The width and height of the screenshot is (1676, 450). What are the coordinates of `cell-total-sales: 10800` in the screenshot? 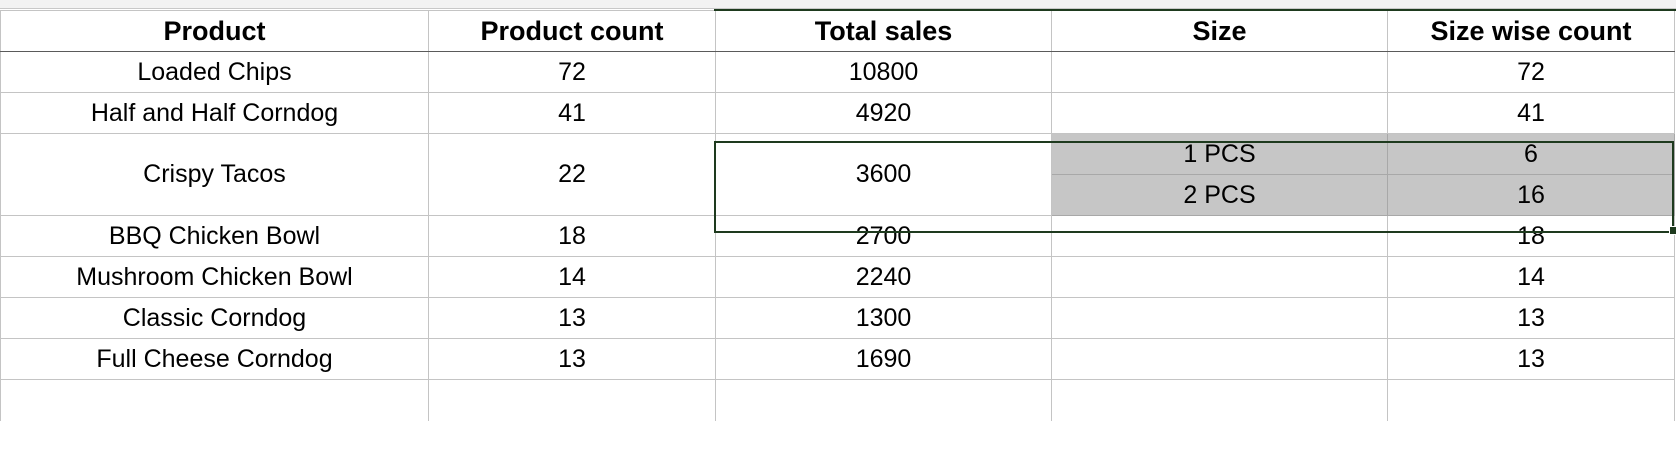 It's located at (883, 72).